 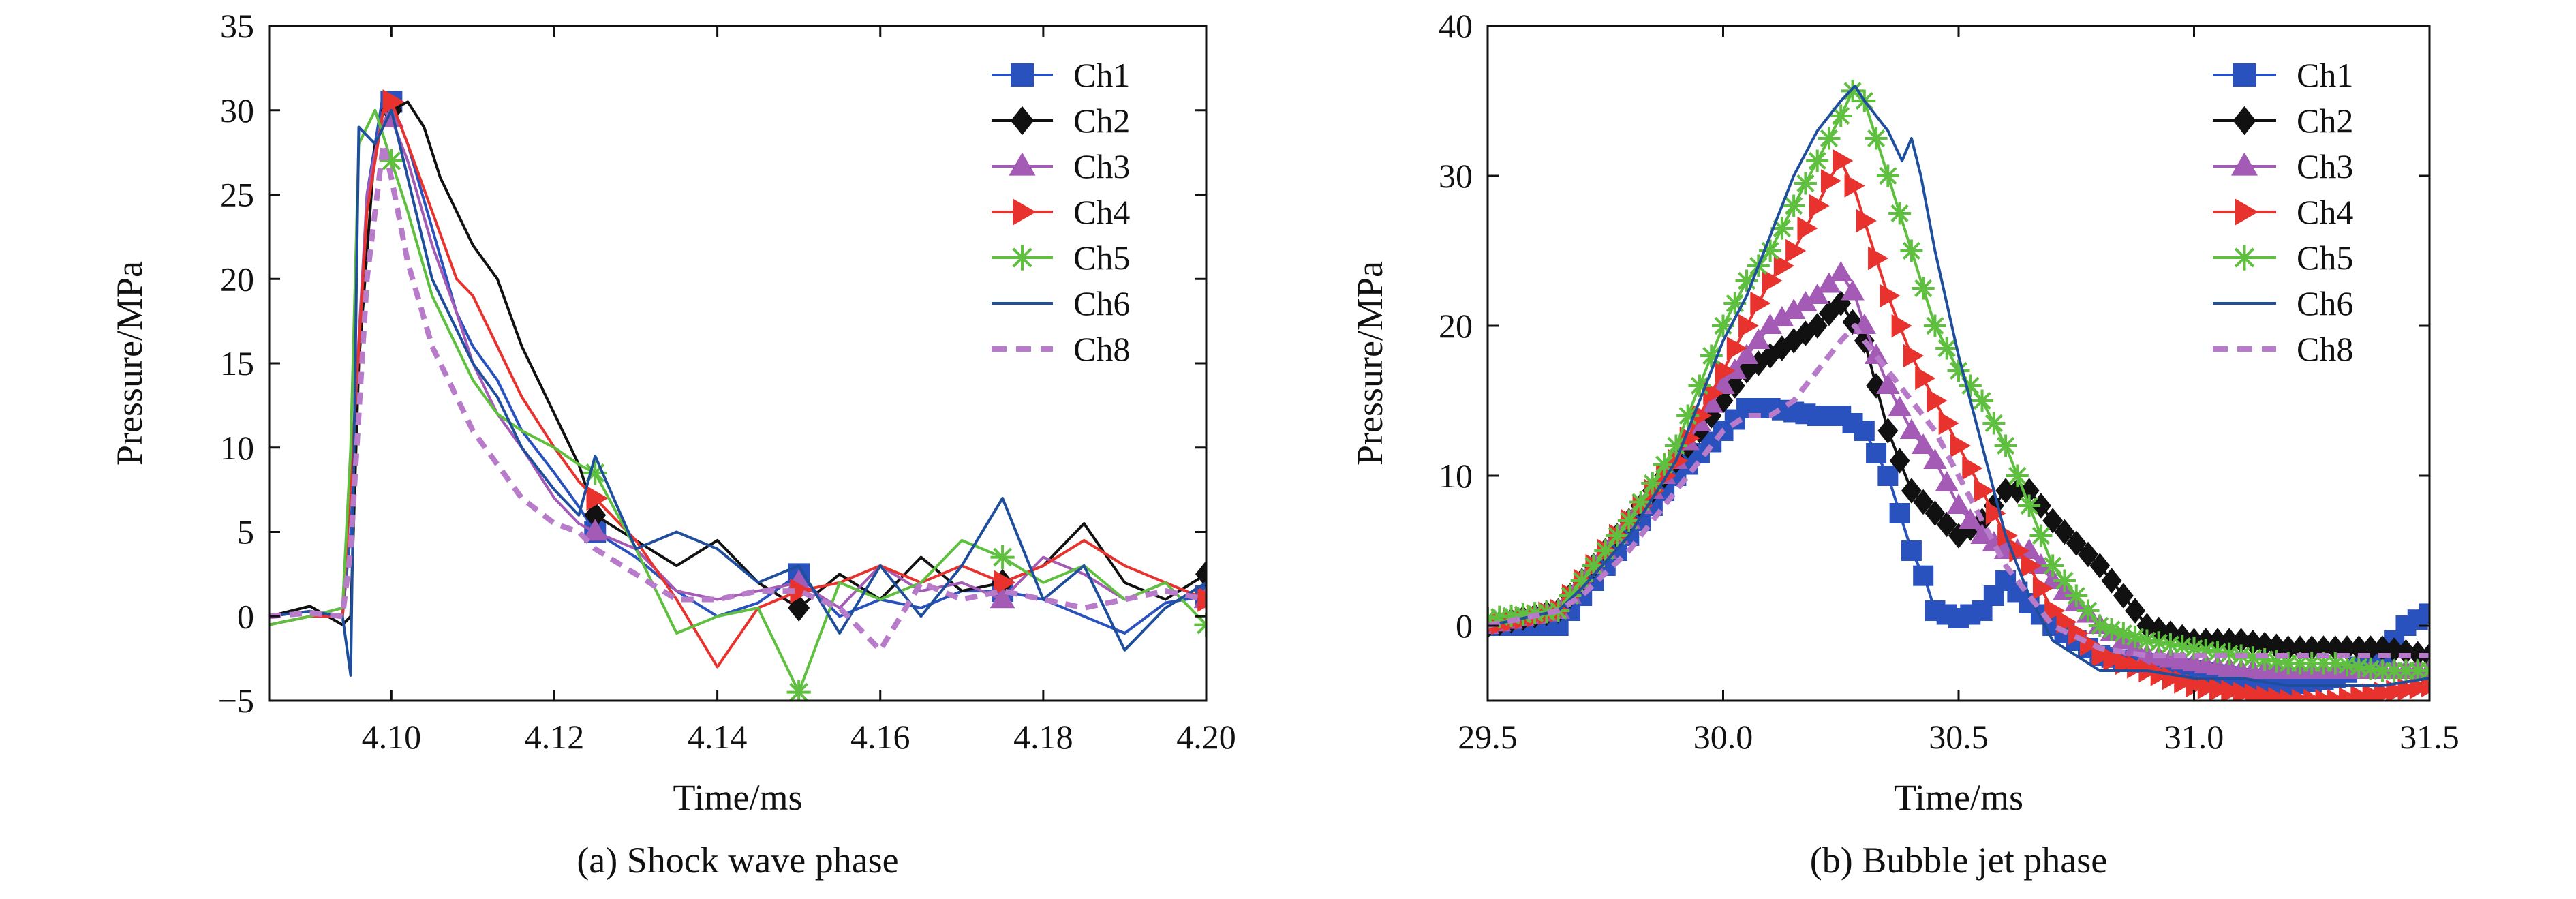 What do you see at coordinates (1456, 176) in the screenshot?
I see `chart-1-ytick-label-3: 30` at bounding box center [1456, 176].